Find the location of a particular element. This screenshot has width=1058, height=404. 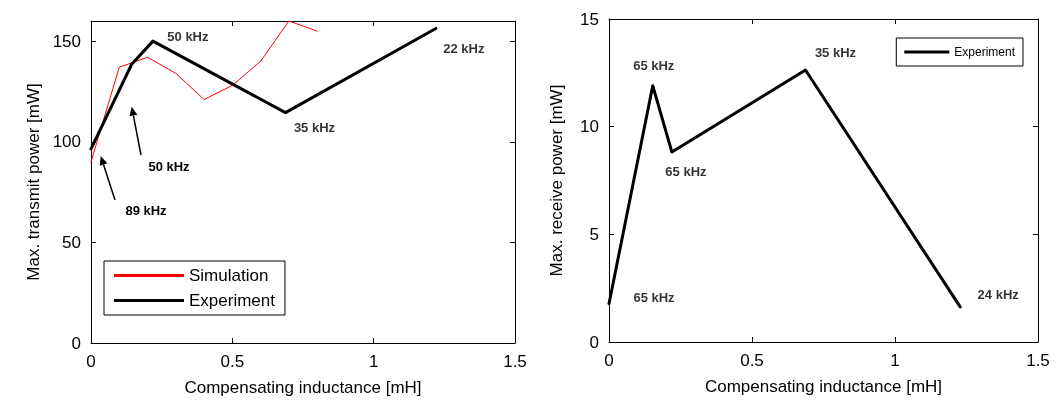

y-tick-label: 5 is located at coordinates (594, 234).